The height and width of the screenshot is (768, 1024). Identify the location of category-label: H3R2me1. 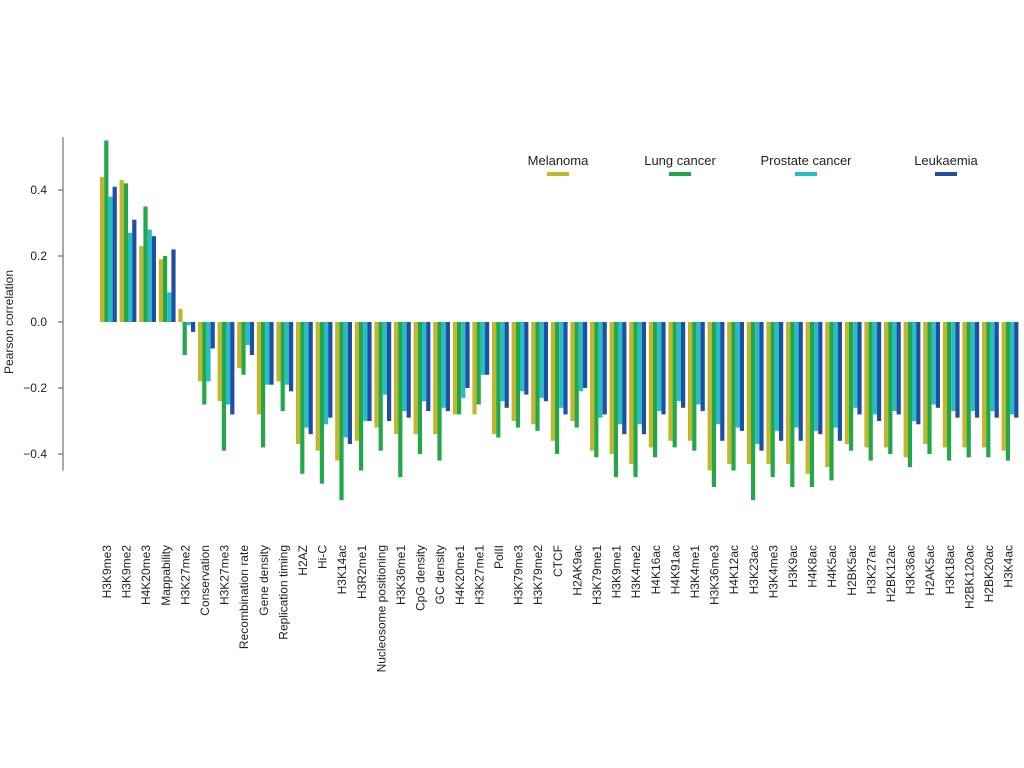
(362, 572).